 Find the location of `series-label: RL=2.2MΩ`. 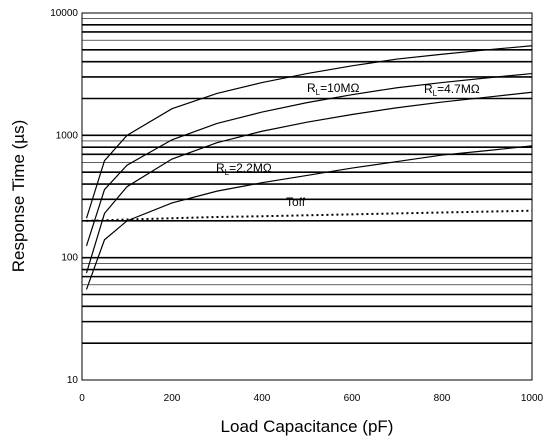

series-label: RL=2.2MΩ is located at coordinates (244, 169).